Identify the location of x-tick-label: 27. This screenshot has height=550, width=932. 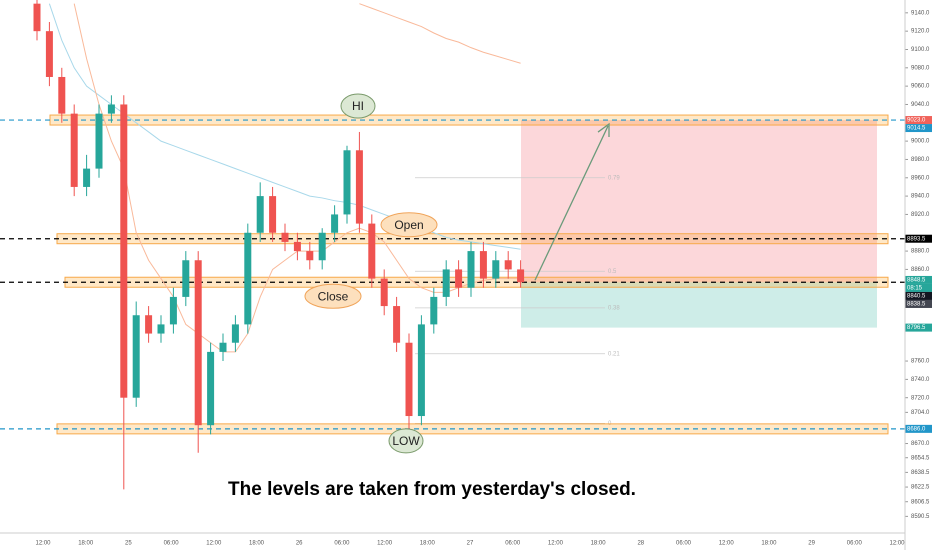
(470, 544).